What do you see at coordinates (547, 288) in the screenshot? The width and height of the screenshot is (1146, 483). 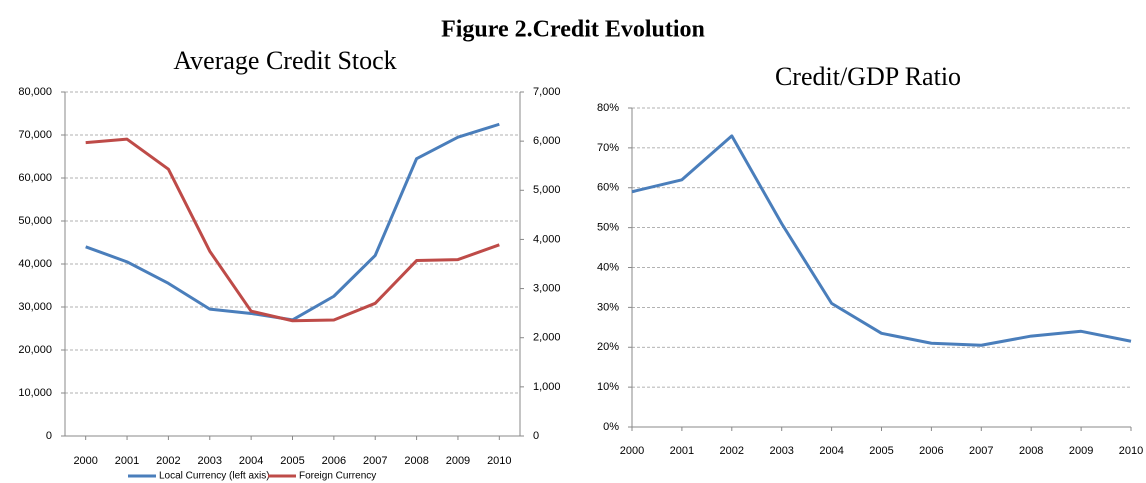 I see `y2-tick-label: 3,000` at bounding box center [547, 288].